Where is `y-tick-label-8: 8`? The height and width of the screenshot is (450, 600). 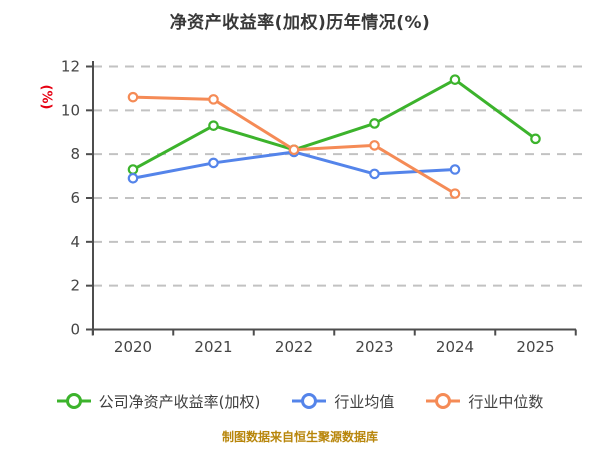
y-tick-label-8: 8 is located at coordinates (75, 154).